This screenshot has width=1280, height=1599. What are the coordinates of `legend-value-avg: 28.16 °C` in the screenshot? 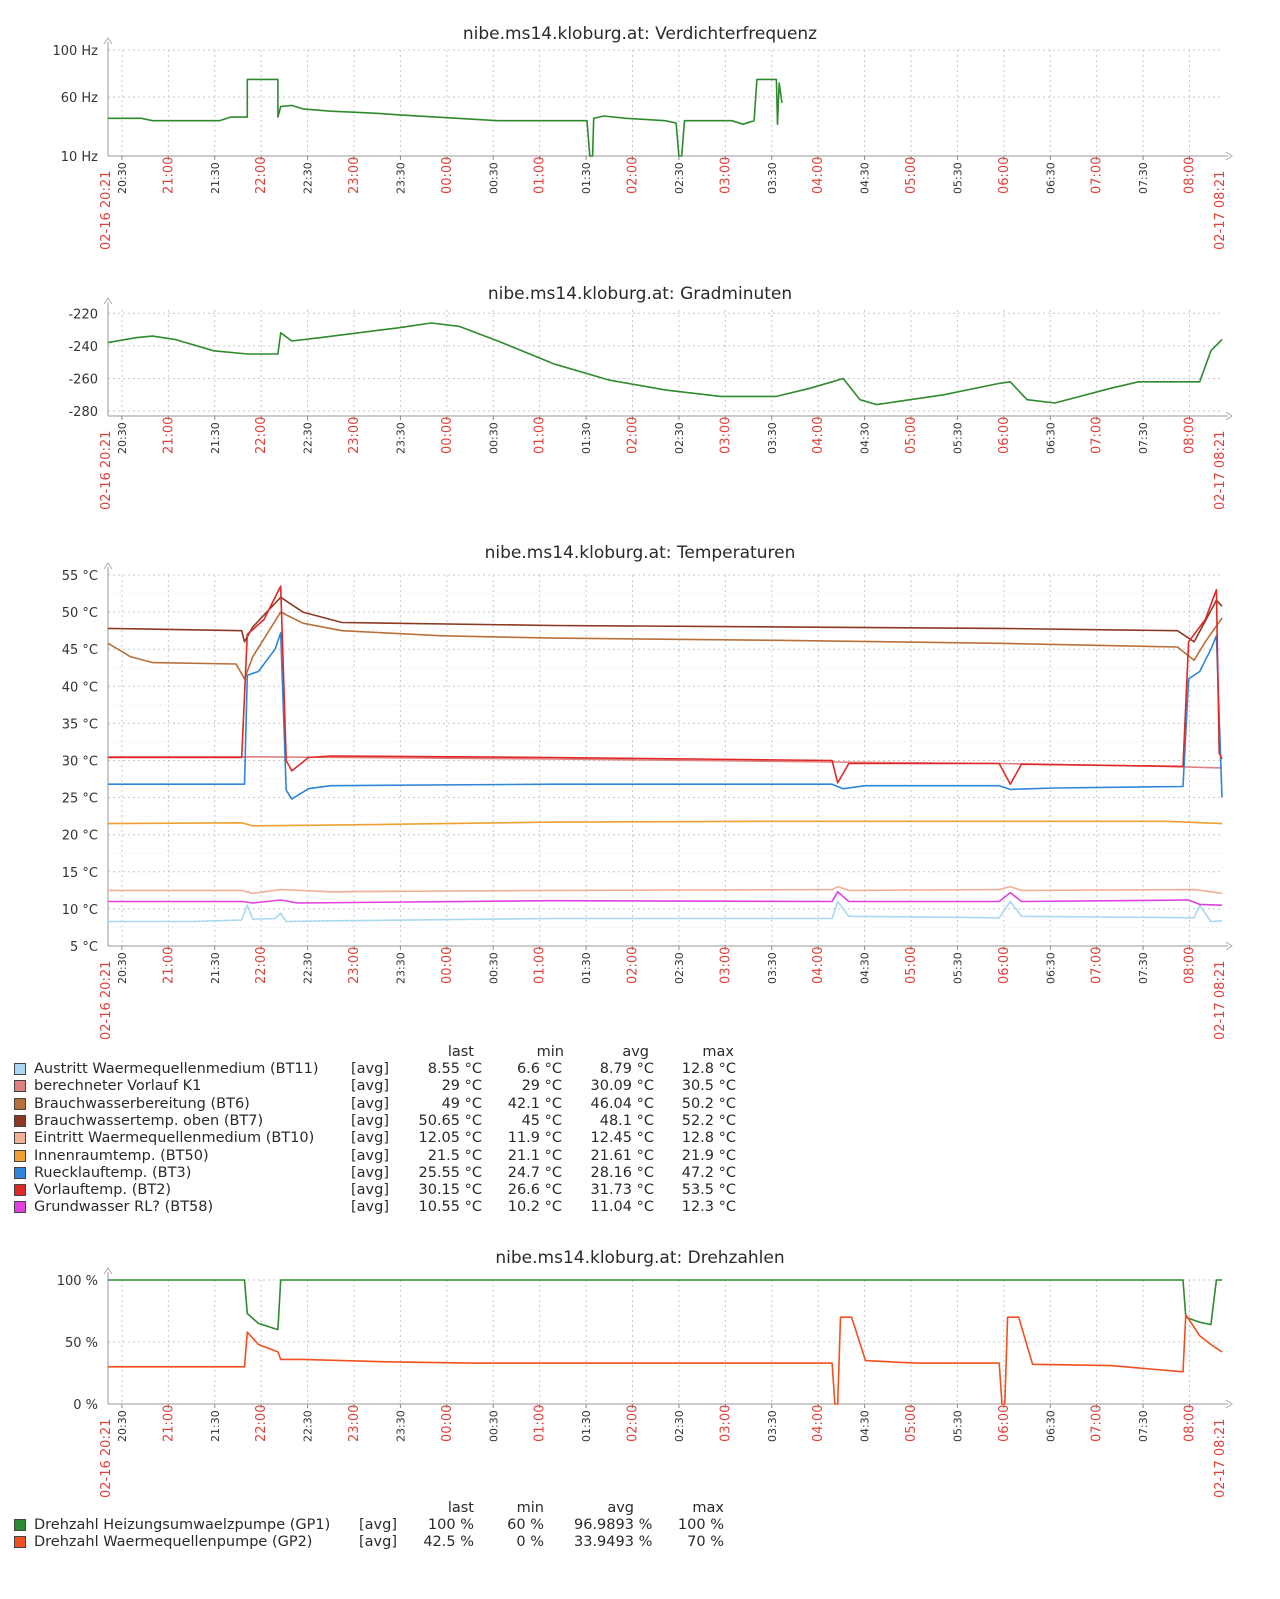 It's located at (622, 1172).